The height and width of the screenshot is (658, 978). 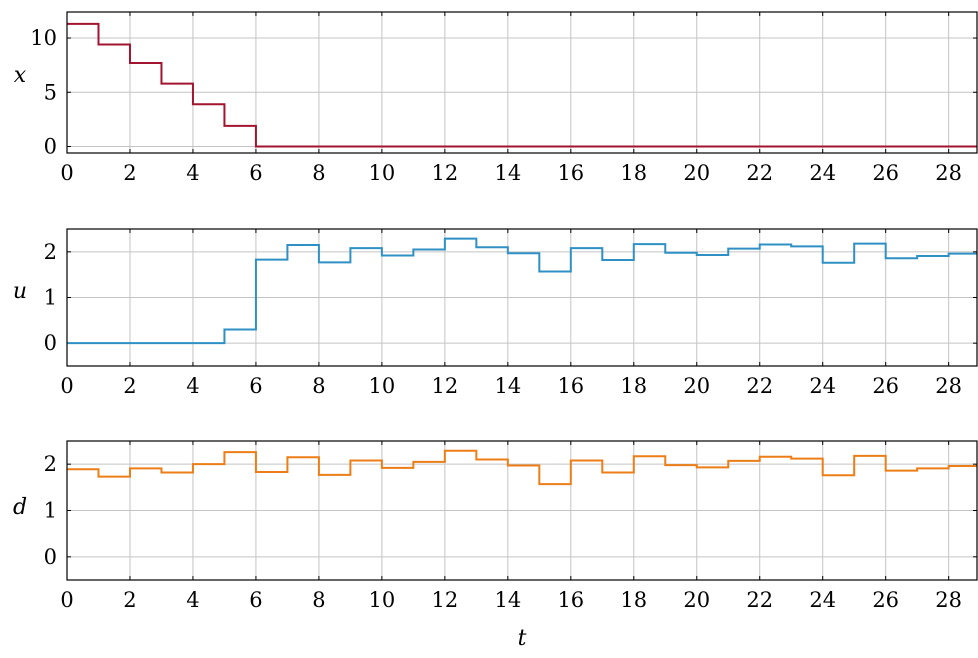 I want to click on y-axis-label: d, so click(x=20, y=507).